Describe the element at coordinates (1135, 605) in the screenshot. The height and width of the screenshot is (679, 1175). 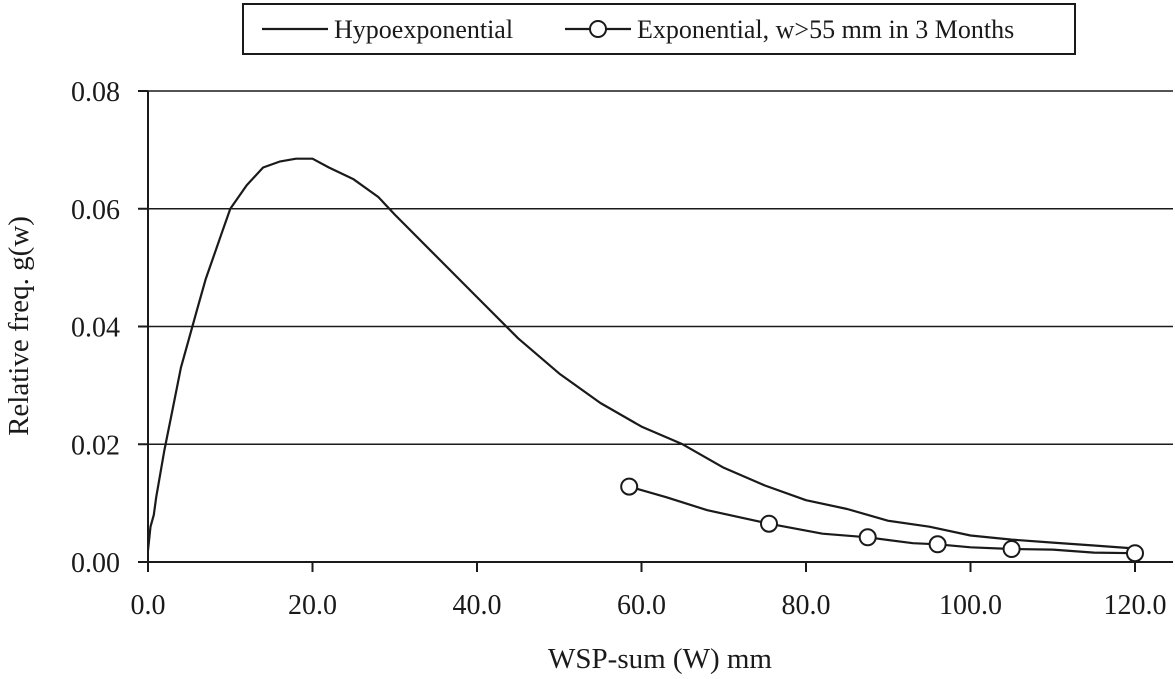
I see `x-tick-label-6: 120.0` at that location.